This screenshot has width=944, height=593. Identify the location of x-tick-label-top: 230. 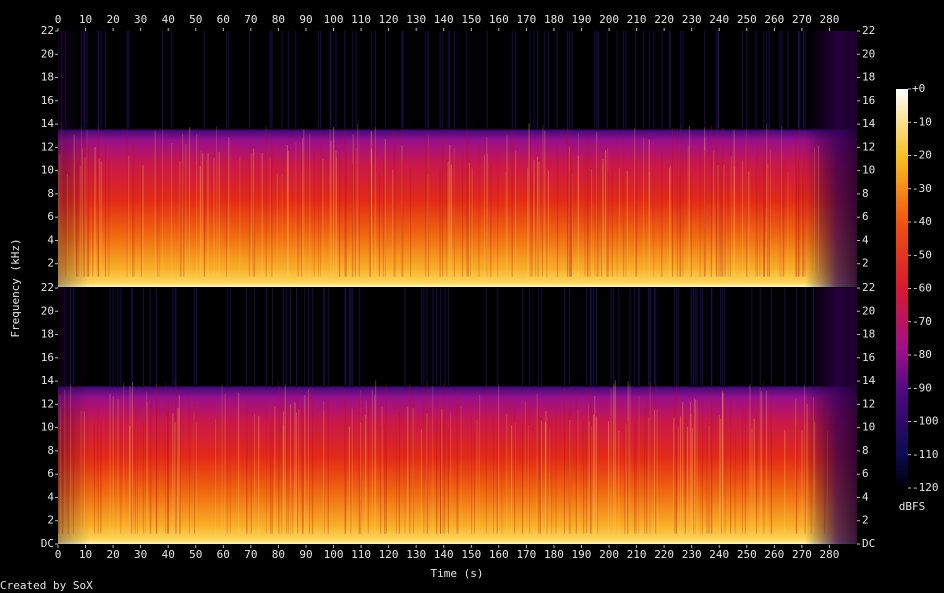
(692, 19).